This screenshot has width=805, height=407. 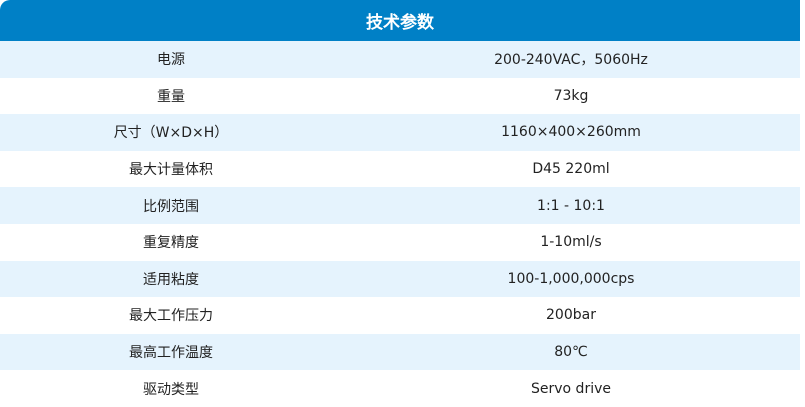 I want to click on param-label: 尺寸（W×D×H）, so click(x=171, y=133).